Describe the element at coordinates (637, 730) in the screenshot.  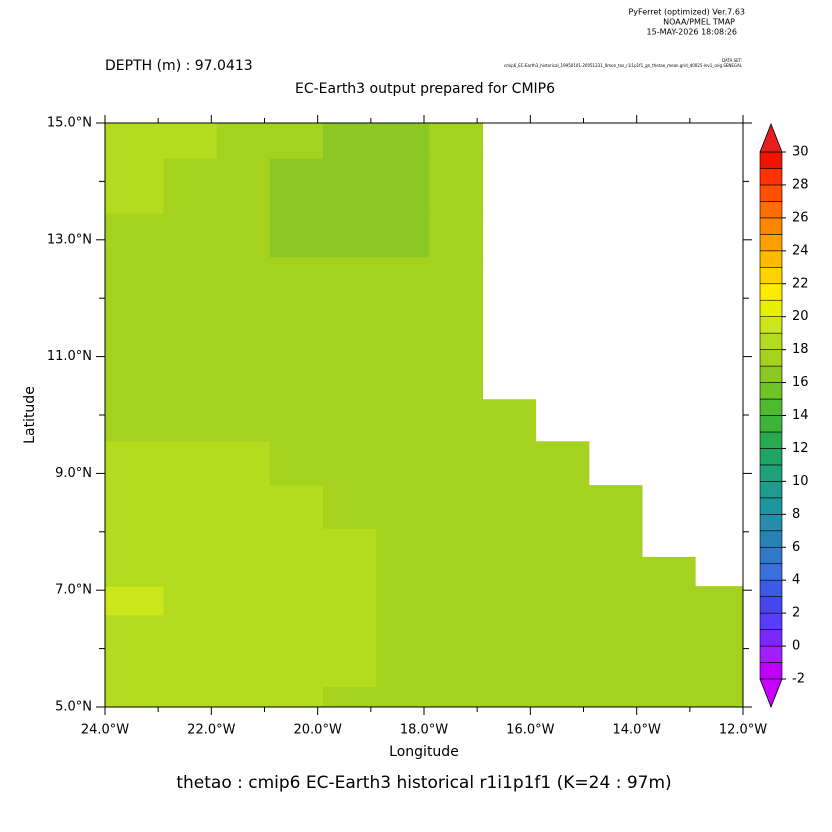
I see `x-tick-label: 14.0°W` at that location.